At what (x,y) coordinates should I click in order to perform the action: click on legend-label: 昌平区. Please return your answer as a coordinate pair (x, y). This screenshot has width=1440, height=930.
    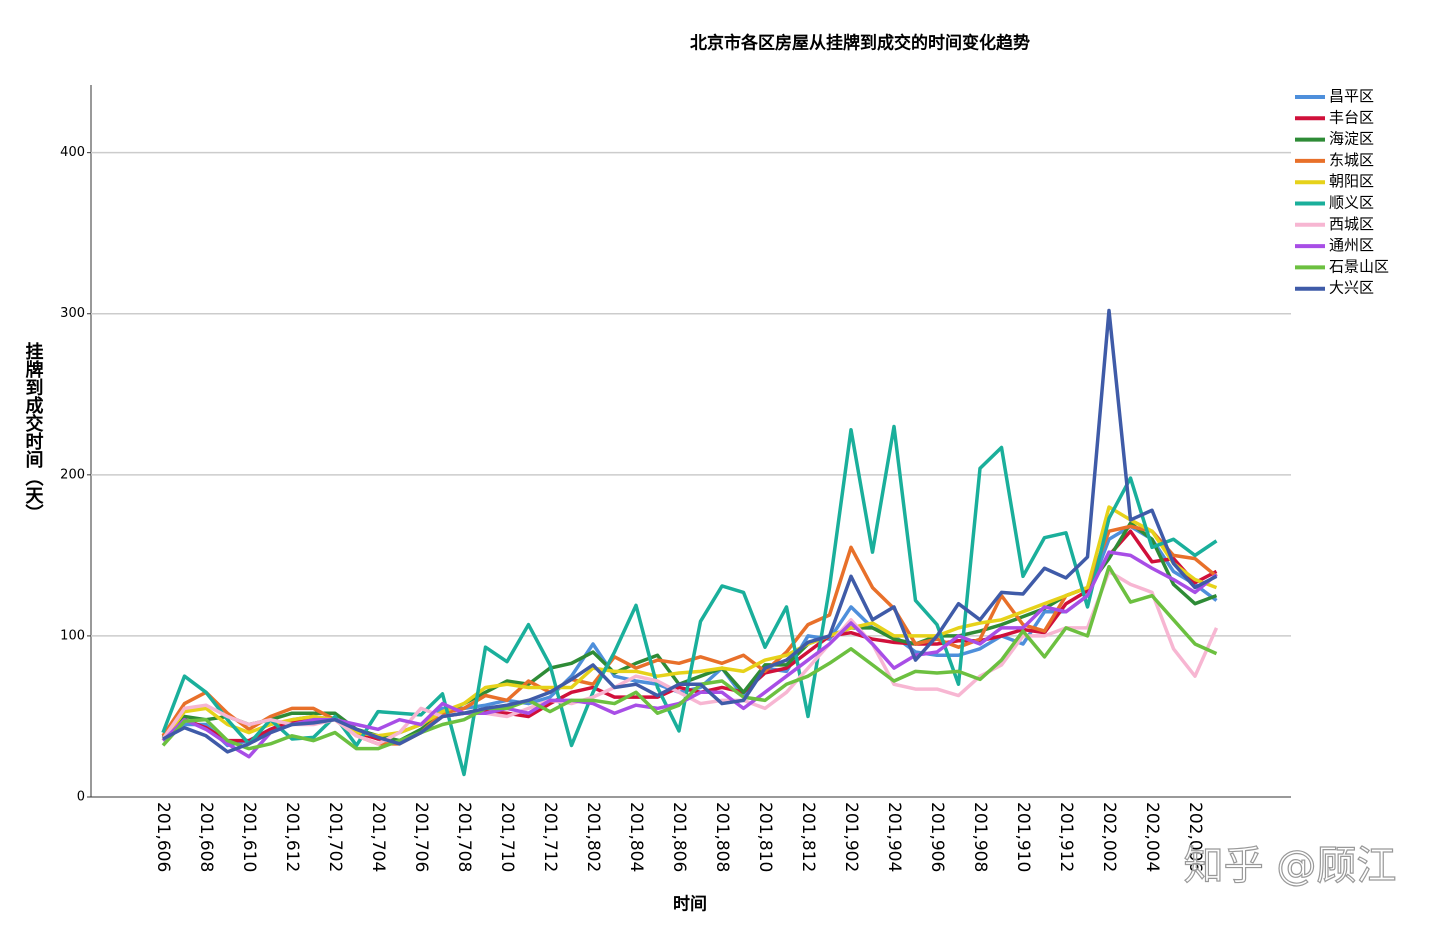
    Looking at the image, I should click on (1351, 96).